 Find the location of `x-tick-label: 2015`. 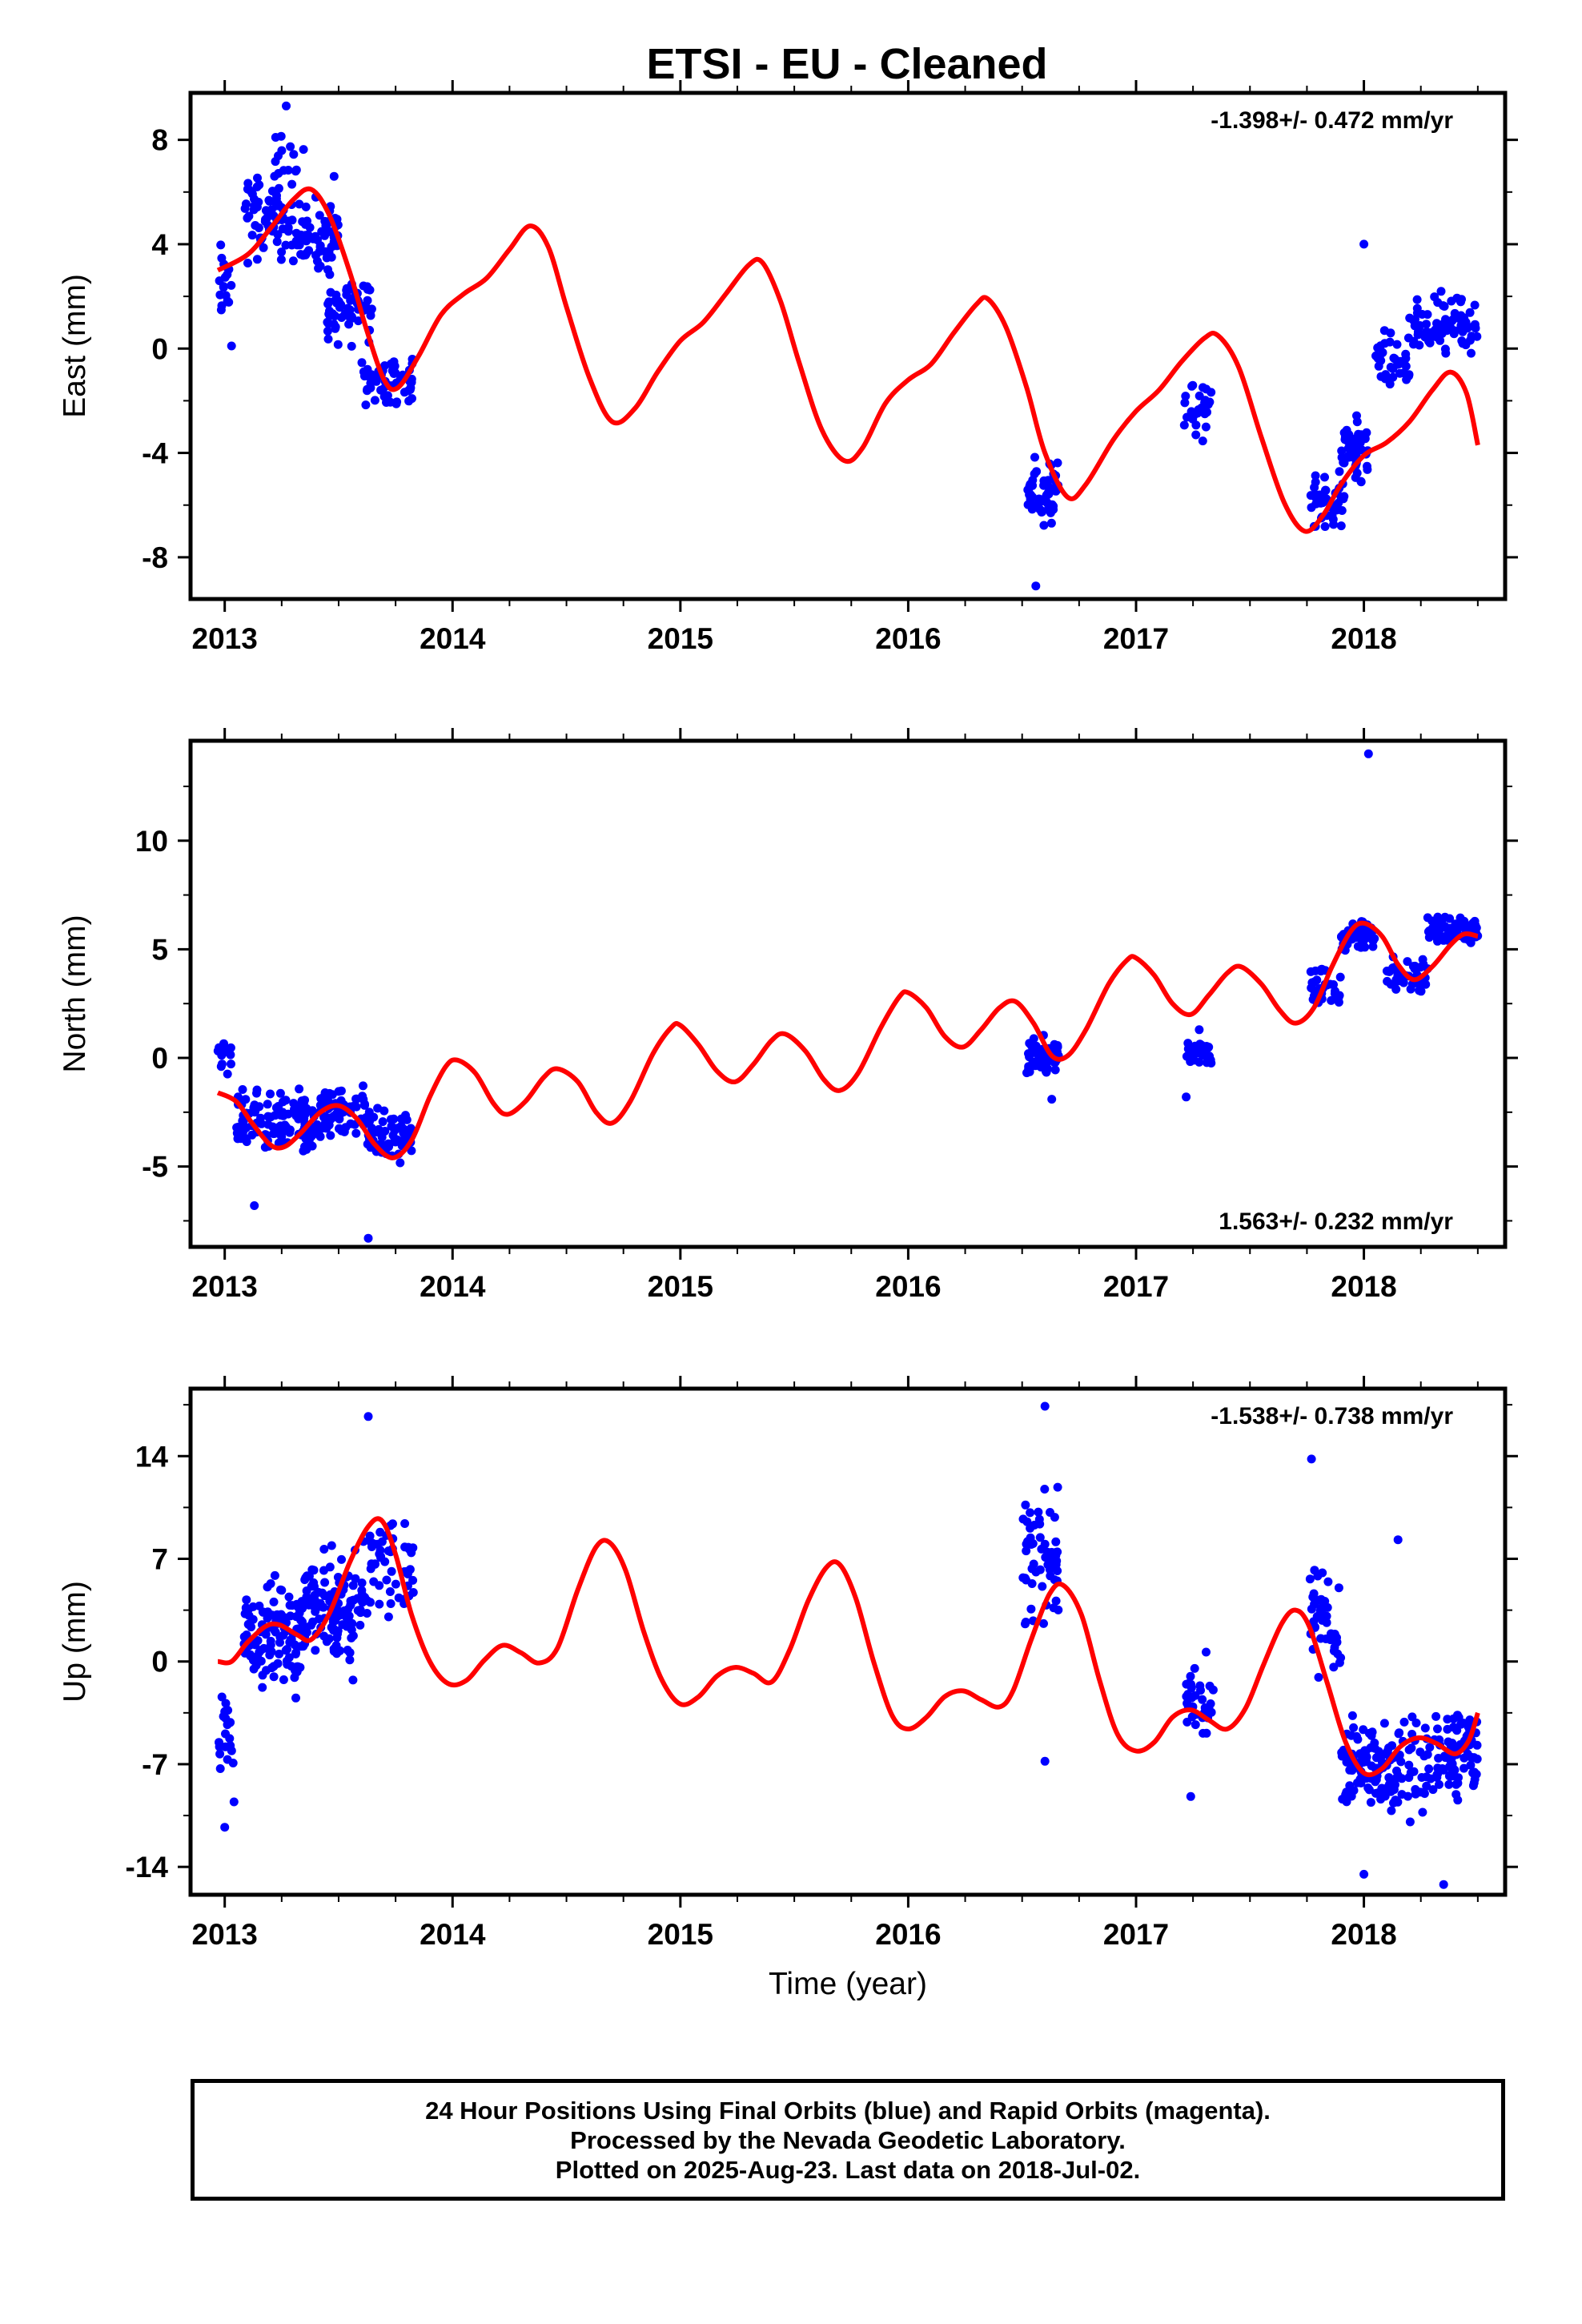

x-tick-label: 2015 is located at coordinates (681, 638).